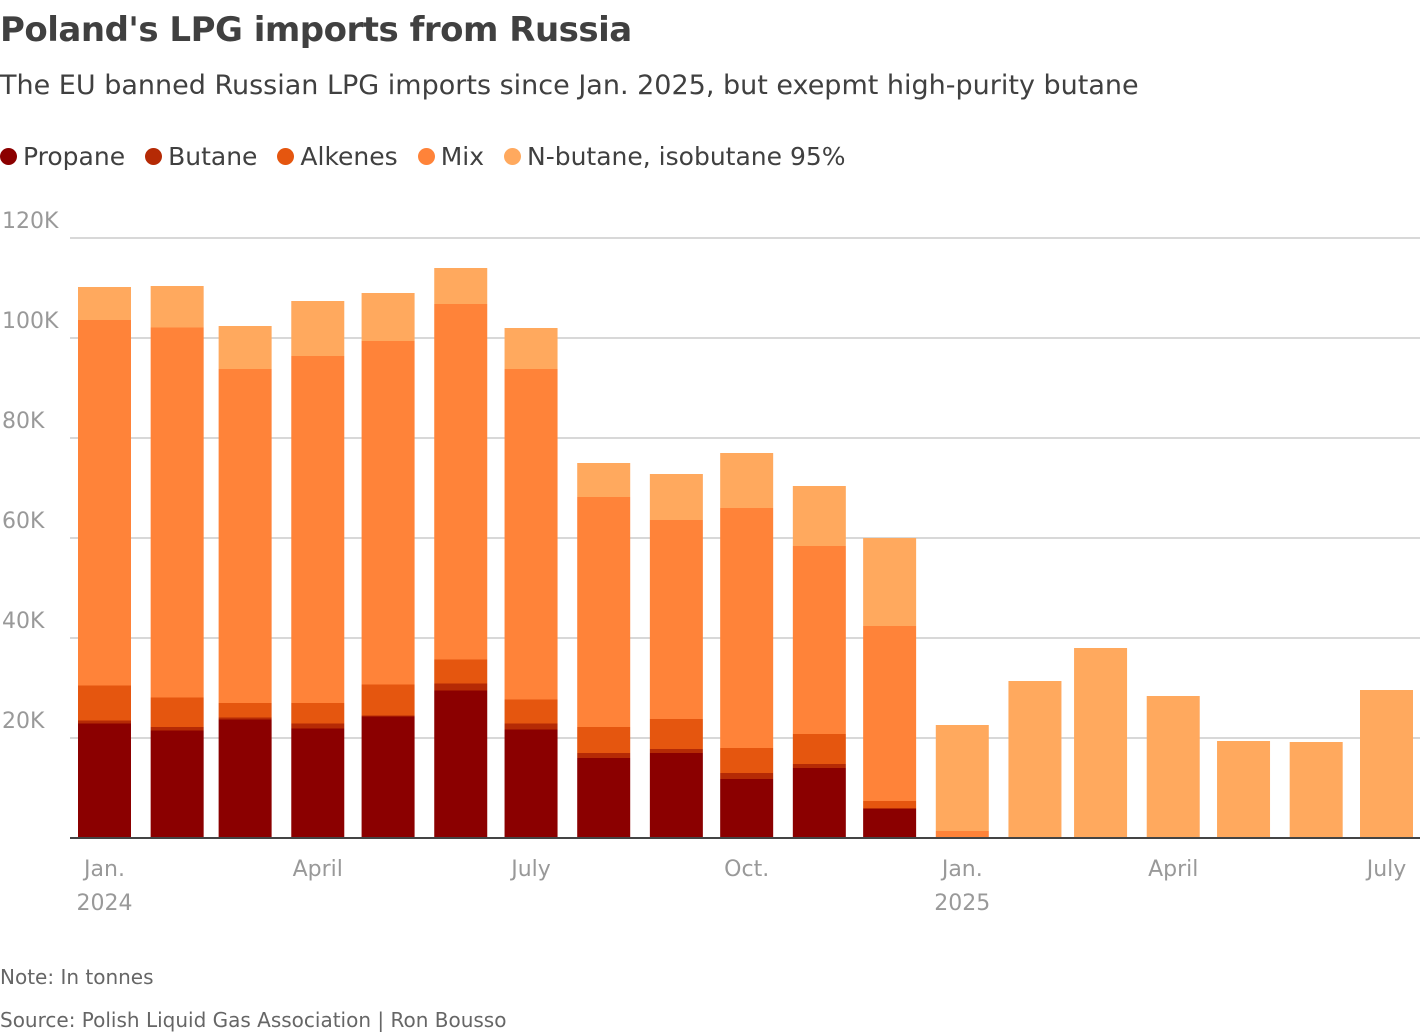 The image size is (1420, 1036). Describe the element at coordinates (349, 156) in the screenshot. I see `legend-label: Alkenes` at that location.